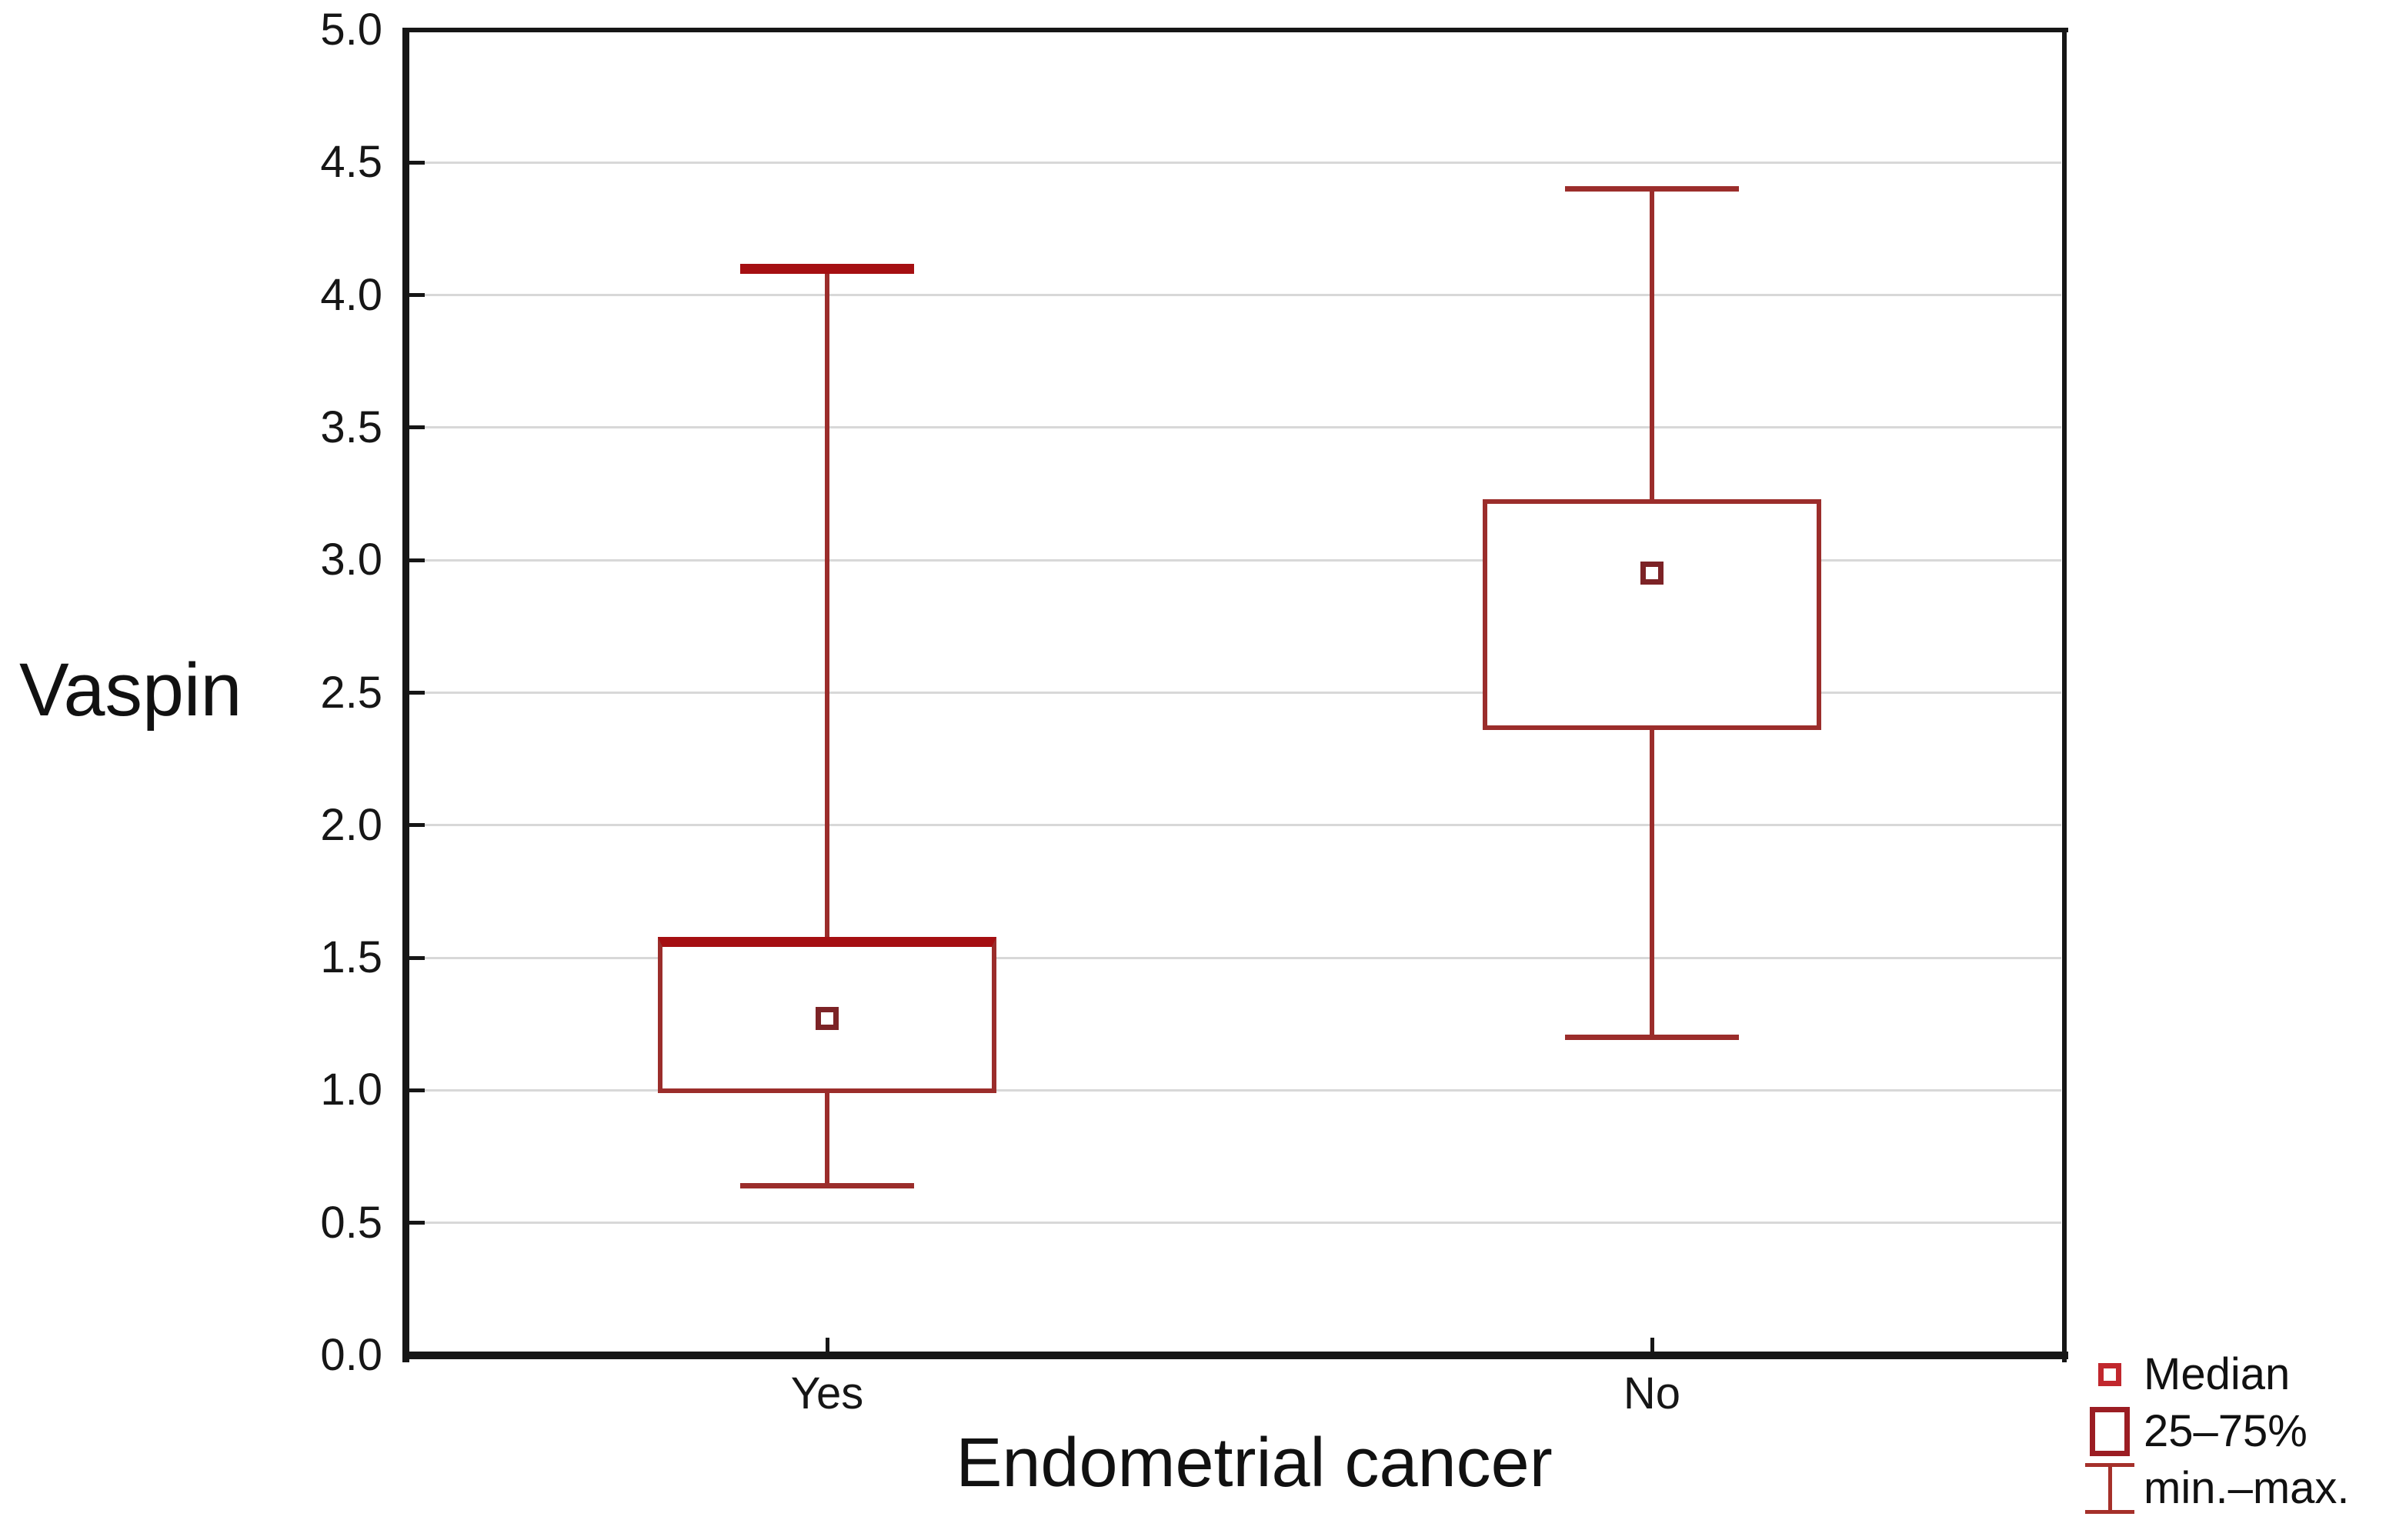 The image size is (2396, 1540). What do you see at coordinates (827, 727) in the screenshot?
I see `whisker-line-yes` at bounding box center [827, 727].